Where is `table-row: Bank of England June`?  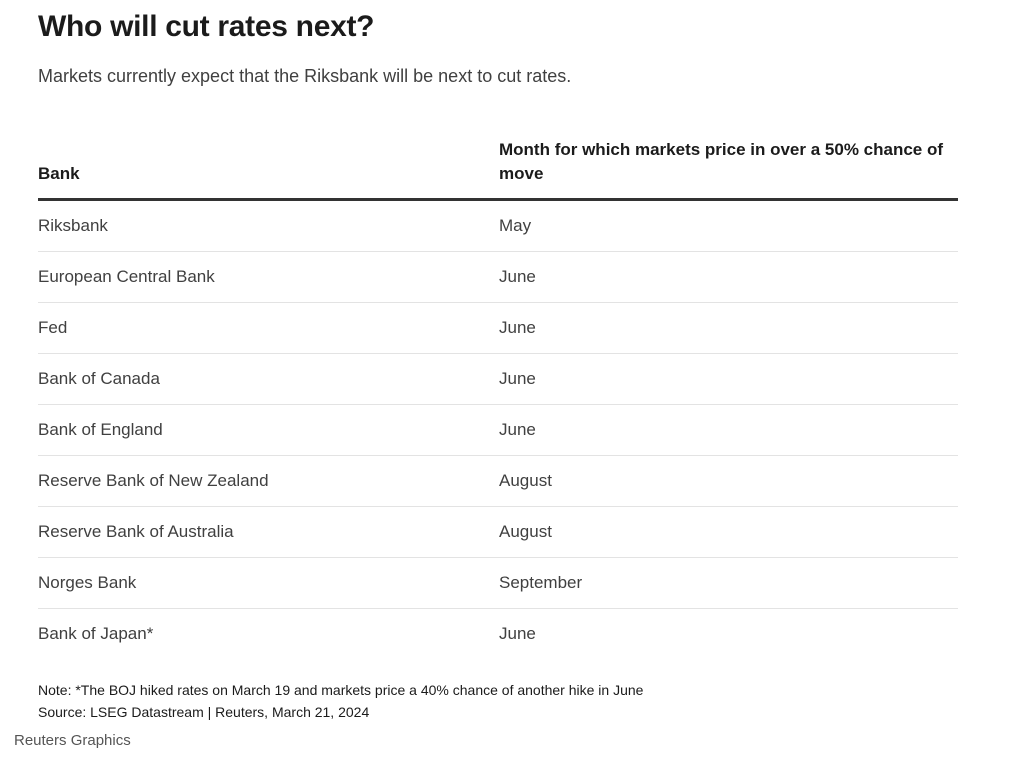 table-row: Bank of England June is located at coordinates (498, 430).